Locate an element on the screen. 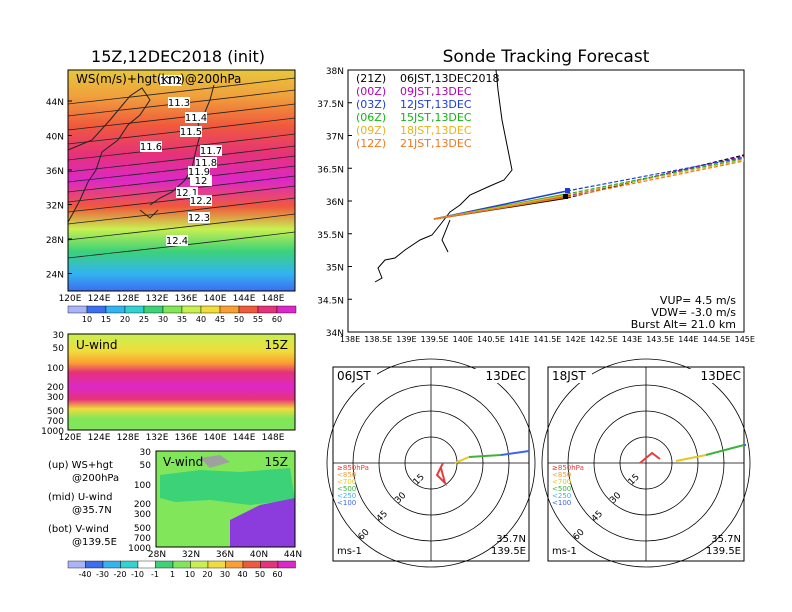 This screenshot has height=612, width=792. lat-tick-label: 40N is located at coordinates (55, 138).